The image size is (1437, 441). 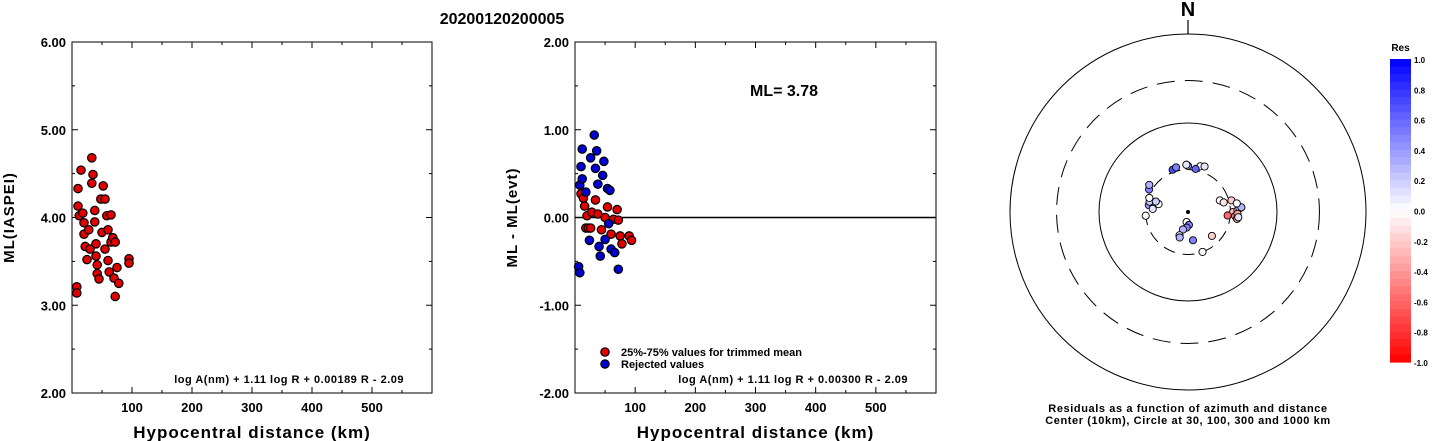 I want to click on y-axis-label: ML(IASPEI), so click(x=9, y=217).